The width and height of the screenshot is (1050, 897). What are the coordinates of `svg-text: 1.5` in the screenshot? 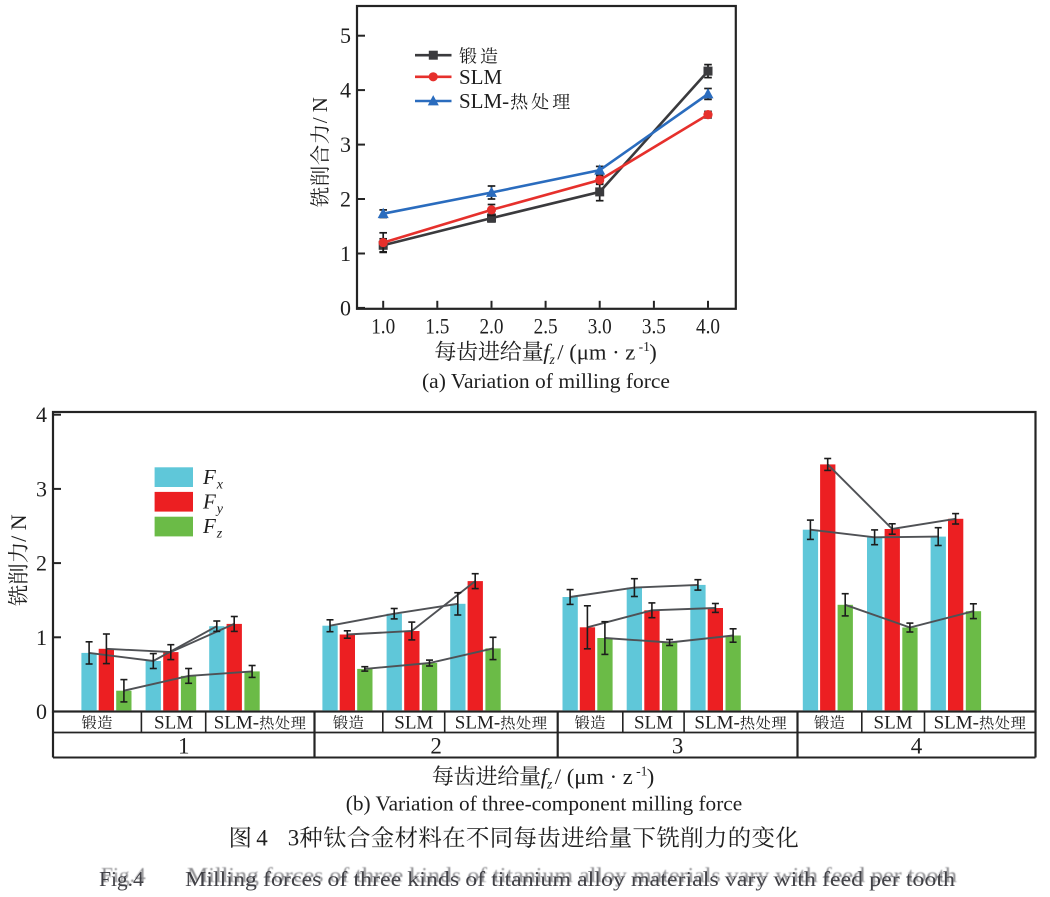 It's located at (437, 326).